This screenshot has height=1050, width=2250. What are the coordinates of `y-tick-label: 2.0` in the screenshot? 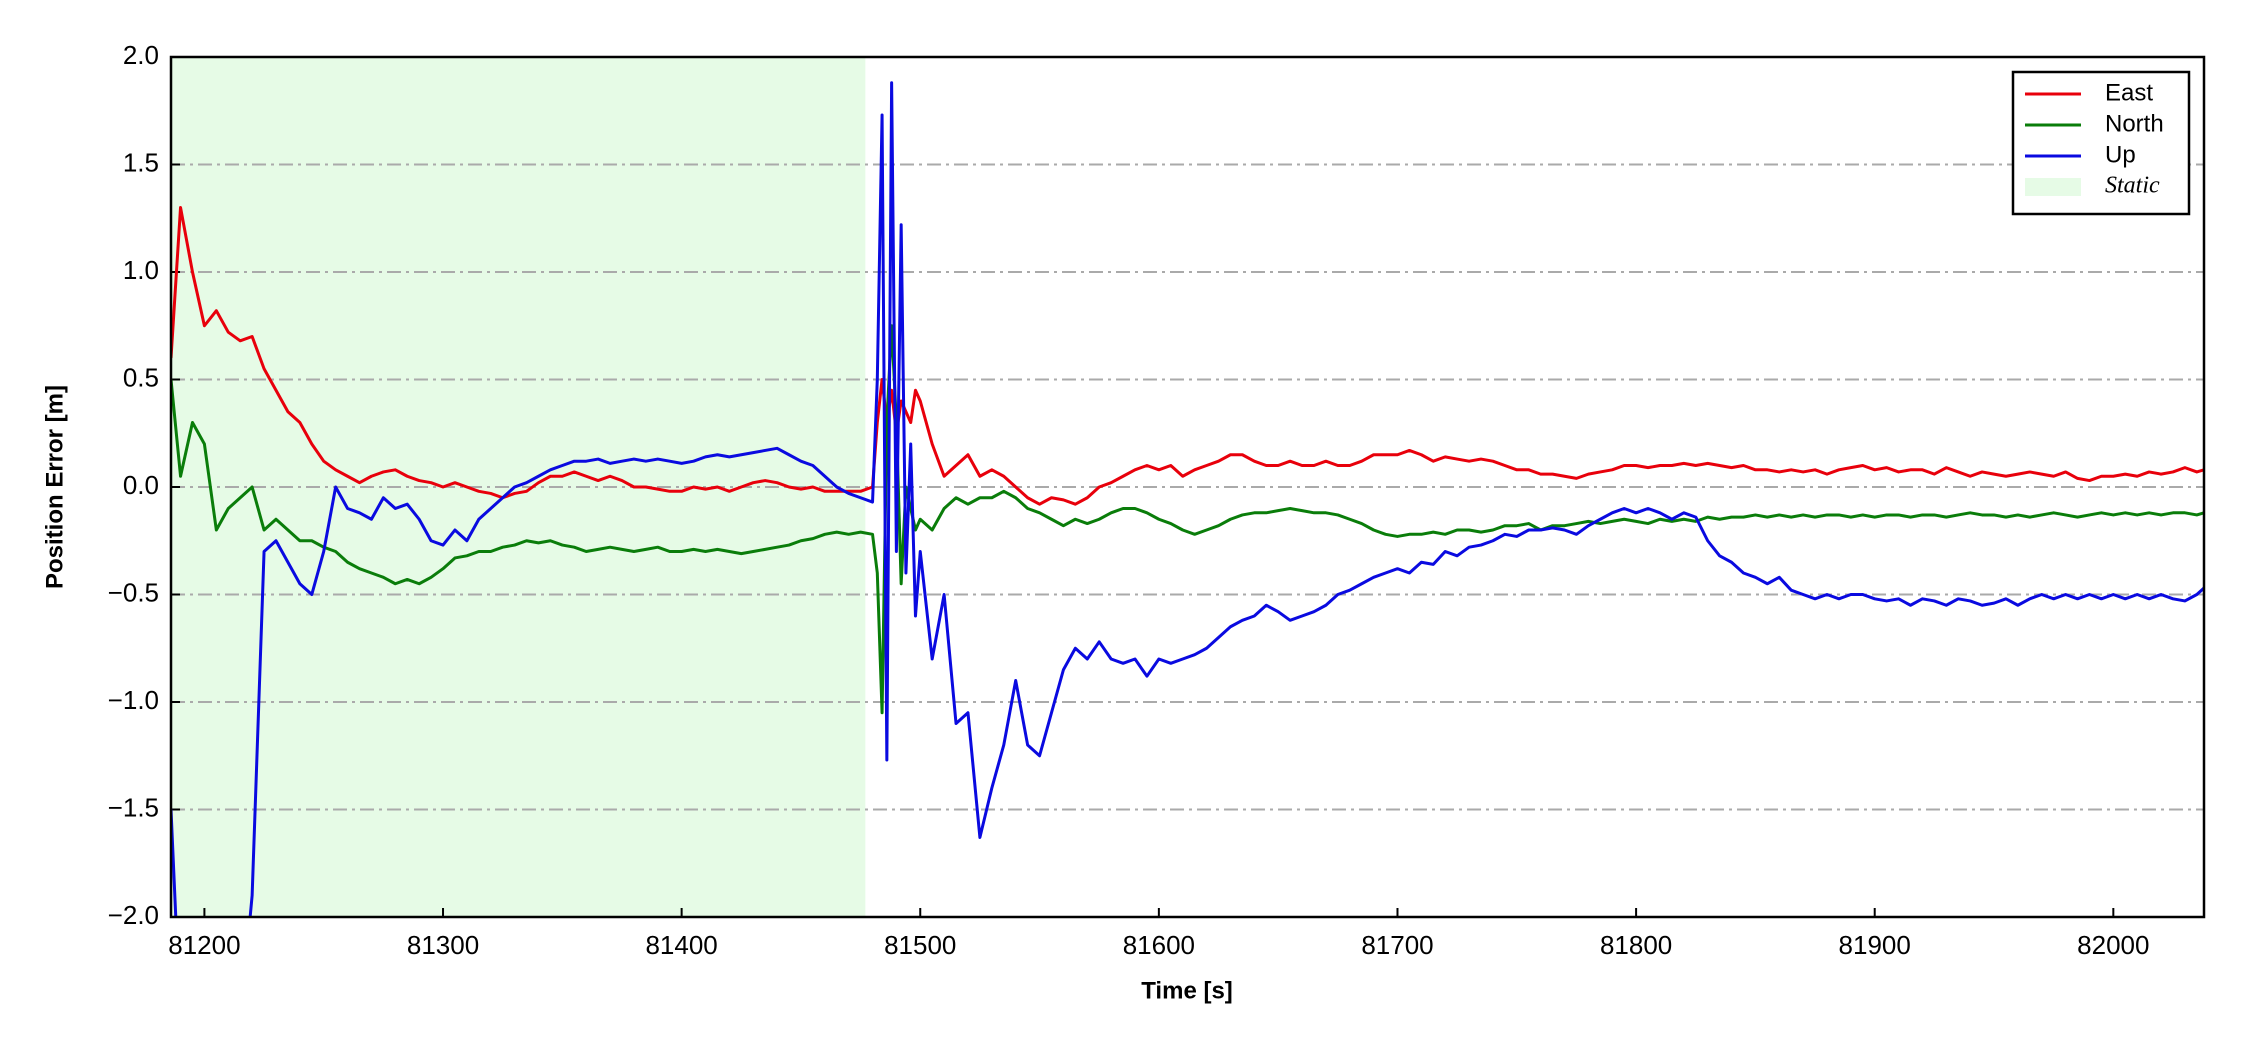 It's located at (141, 55).